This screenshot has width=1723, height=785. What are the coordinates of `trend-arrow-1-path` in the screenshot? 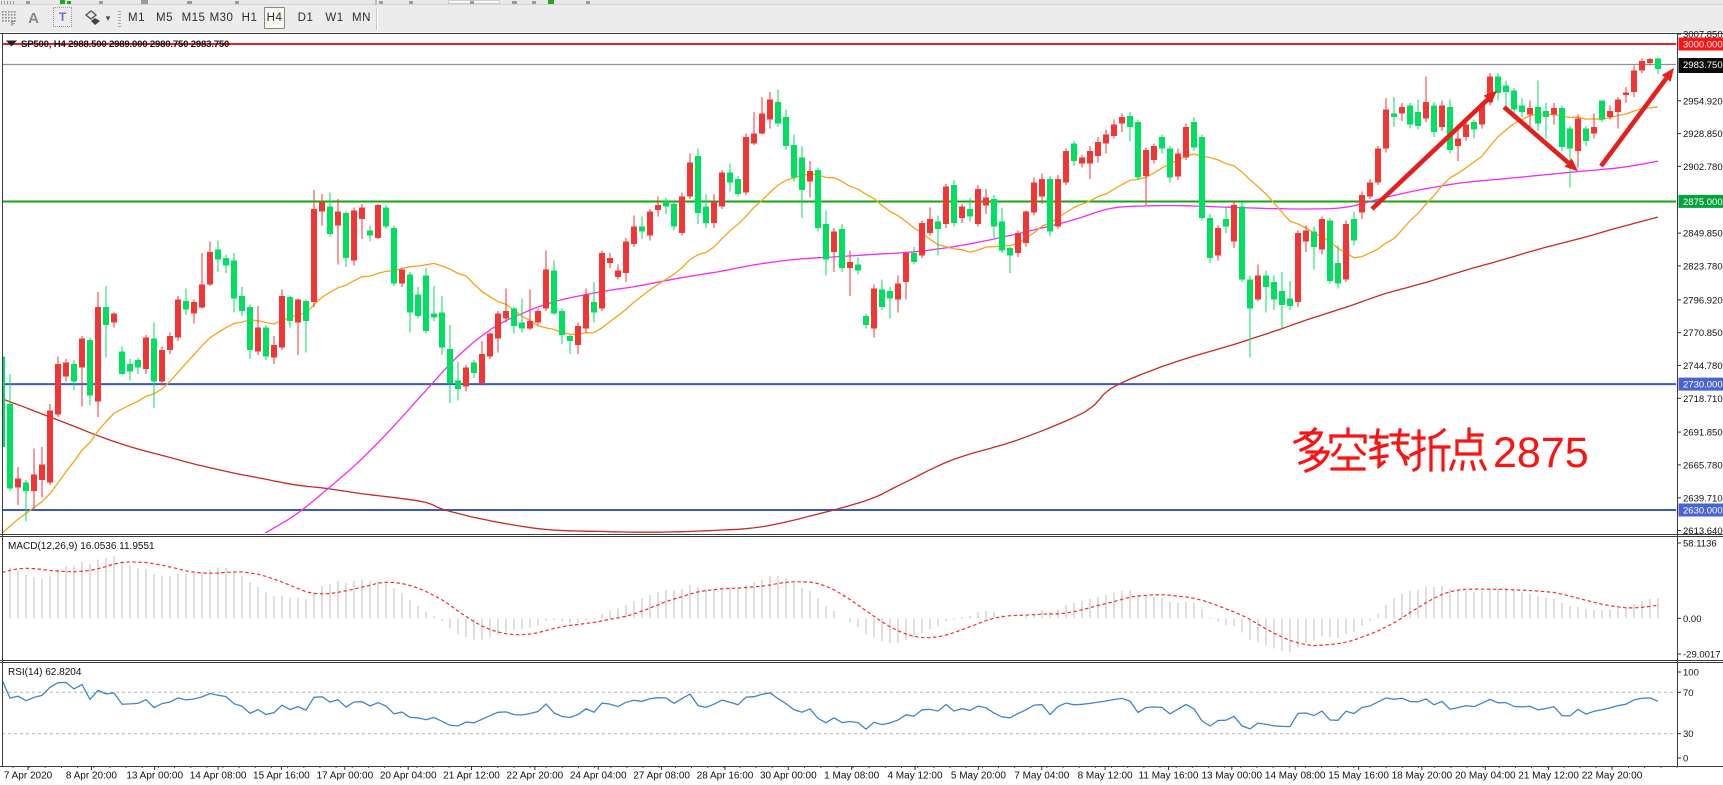 It's located at (1490, 97).